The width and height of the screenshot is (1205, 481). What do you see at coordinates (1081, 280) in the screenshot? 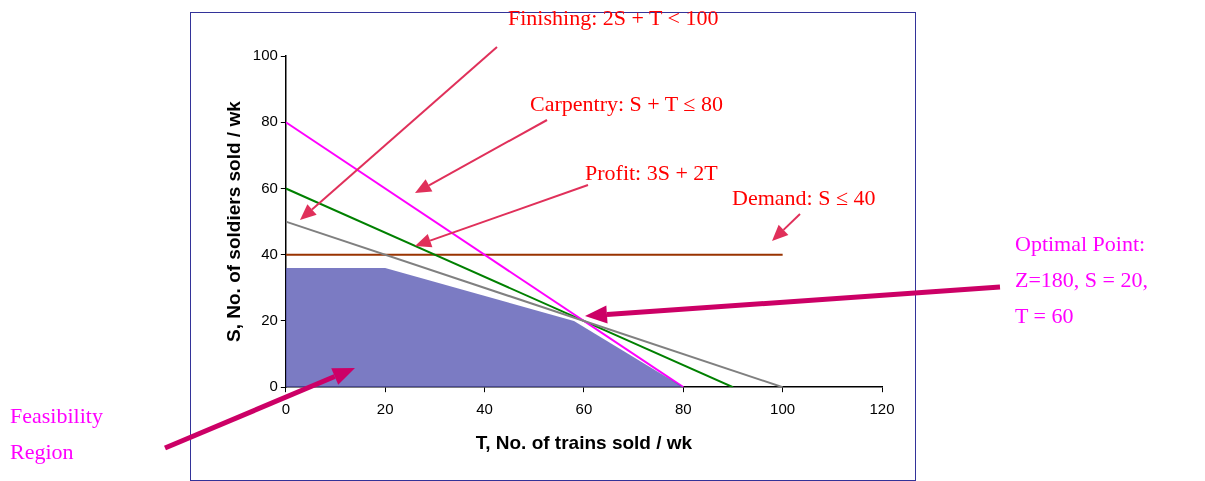
I see `text: Optimal Point: Z=180, S = 20, T = 60` at bounding box center [1081, 280].